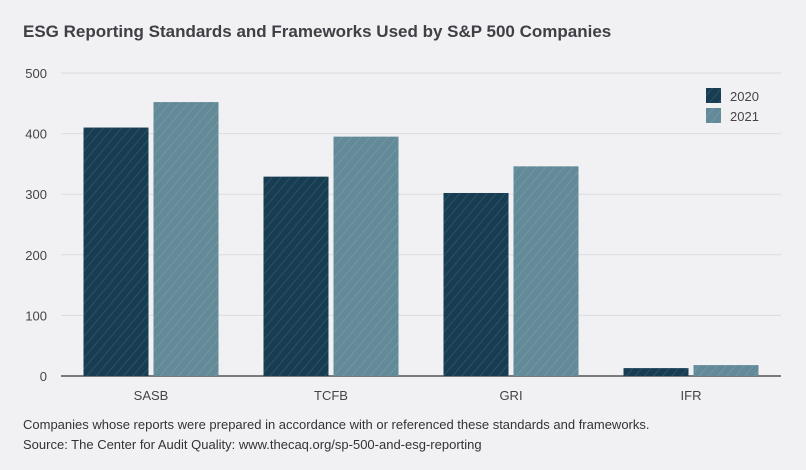 The width and height of the screenshot is (806, 470). Describe the element at coordinates (744, 96) in the screenshot. I see `legend-label: 2020` at that location.